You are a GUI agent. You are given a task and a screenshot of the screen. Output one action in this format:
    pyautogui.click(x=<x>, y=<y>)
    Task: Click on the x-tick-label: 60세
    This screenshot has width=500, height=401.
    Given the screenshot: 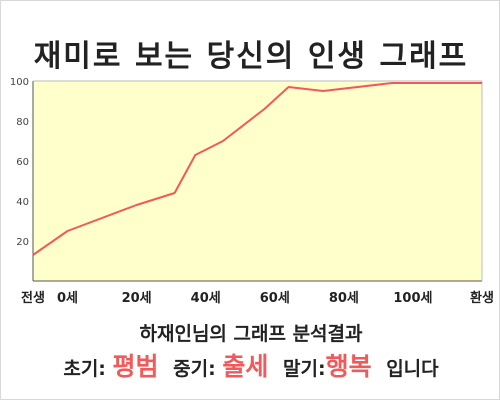 What is the action you would take?
    pyautogui.click(x=275, y=298)
    